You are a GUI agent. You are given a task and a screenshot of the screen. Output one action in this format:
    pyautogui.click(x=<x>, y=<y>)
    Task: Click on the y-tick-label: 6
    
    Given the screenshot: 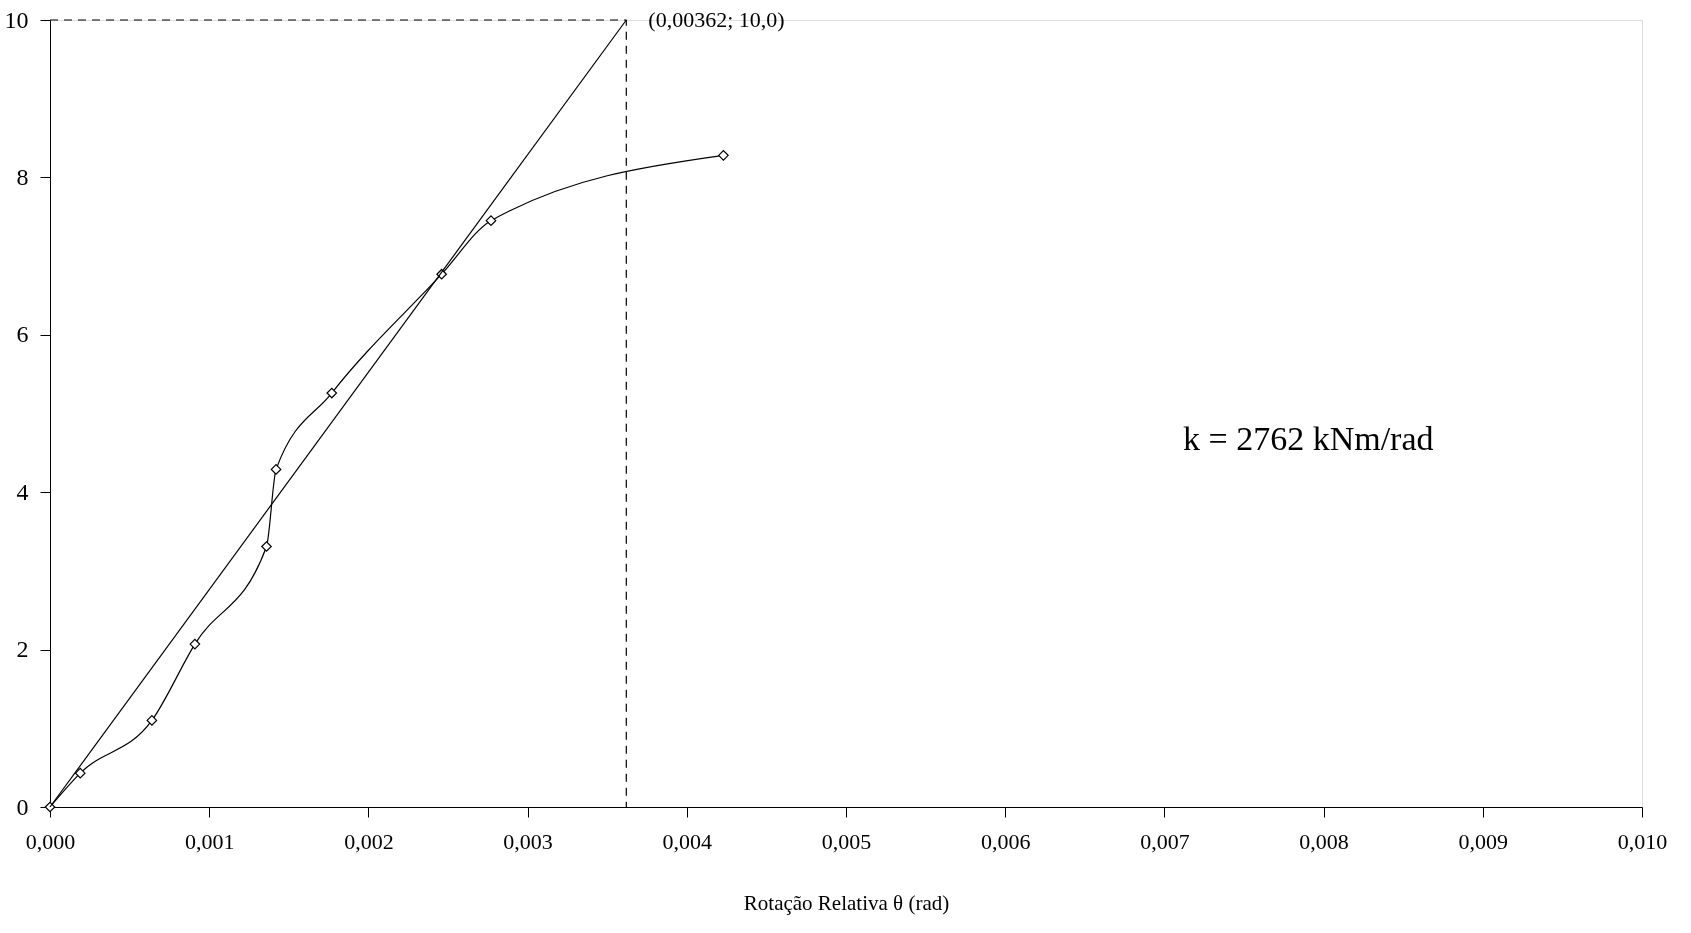 What is the action you would take?
    pyautogui.click(x=22, y=334)
    